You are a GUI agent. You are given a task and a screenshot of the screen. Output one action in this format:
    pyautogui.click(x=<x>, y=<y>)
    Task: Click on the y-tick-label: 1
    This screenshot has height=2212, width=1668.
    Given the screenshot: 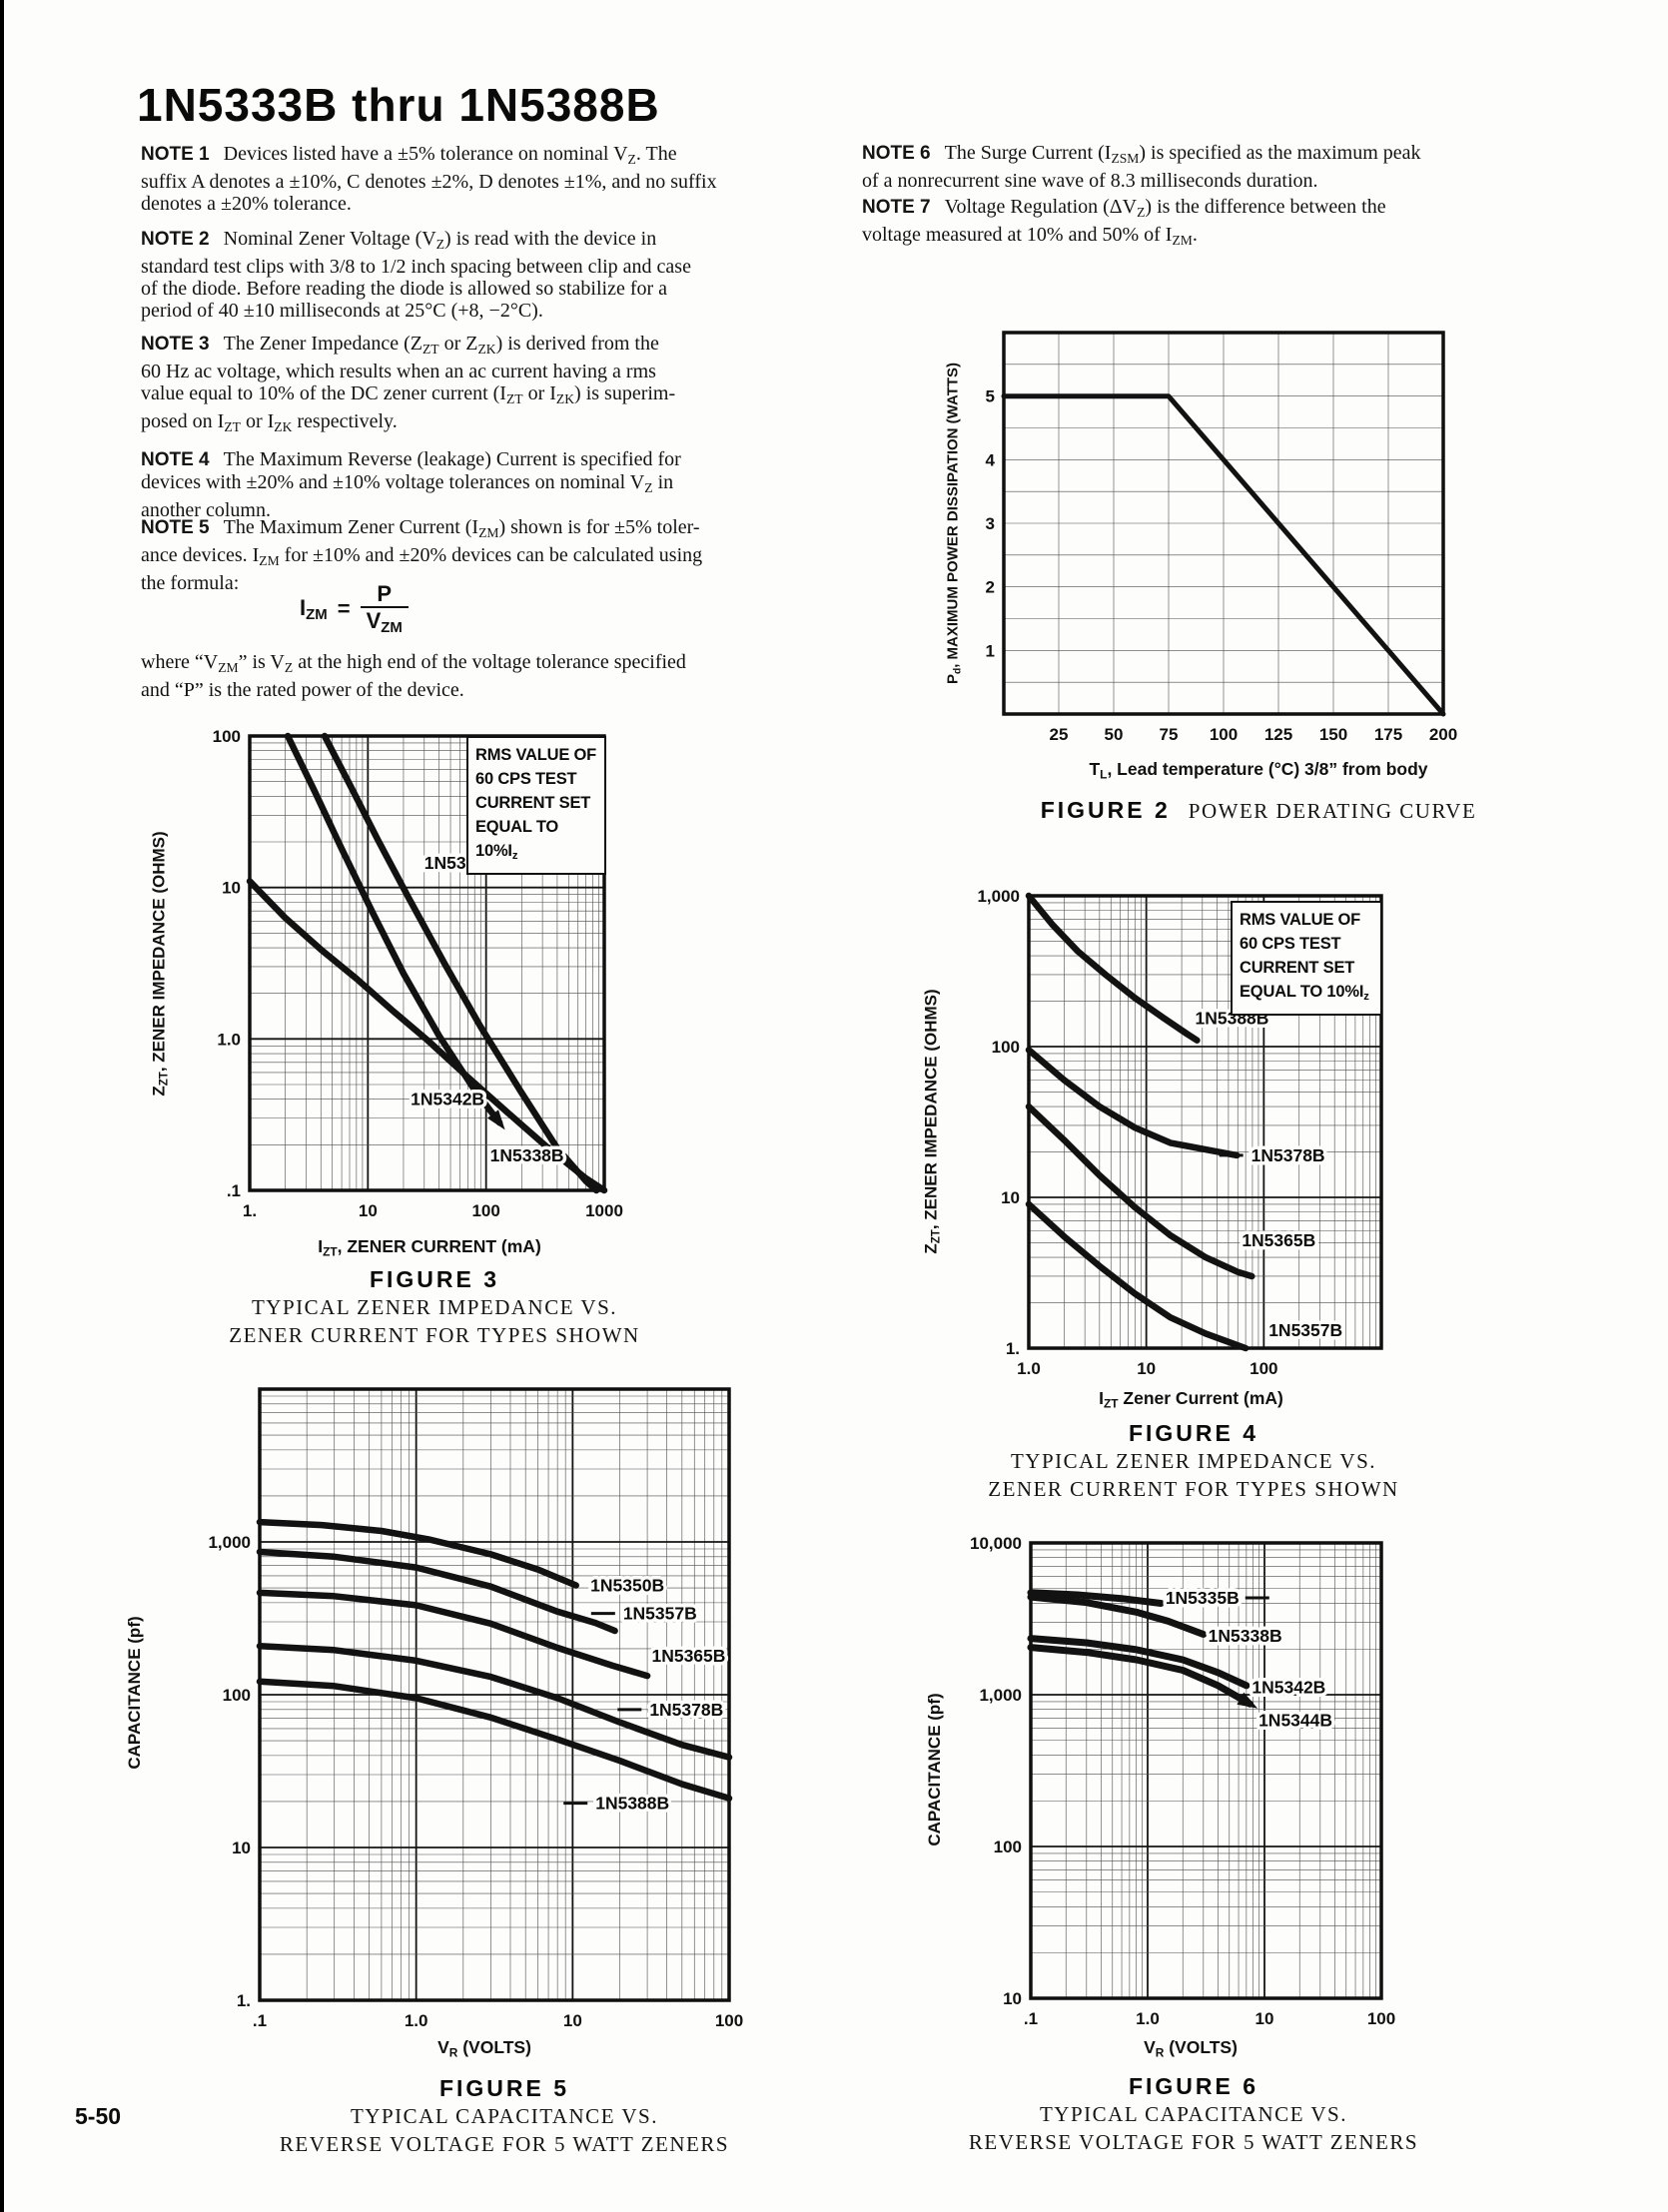 What is the action you would take?
    pyautogui.click(x=990, y=650)
    